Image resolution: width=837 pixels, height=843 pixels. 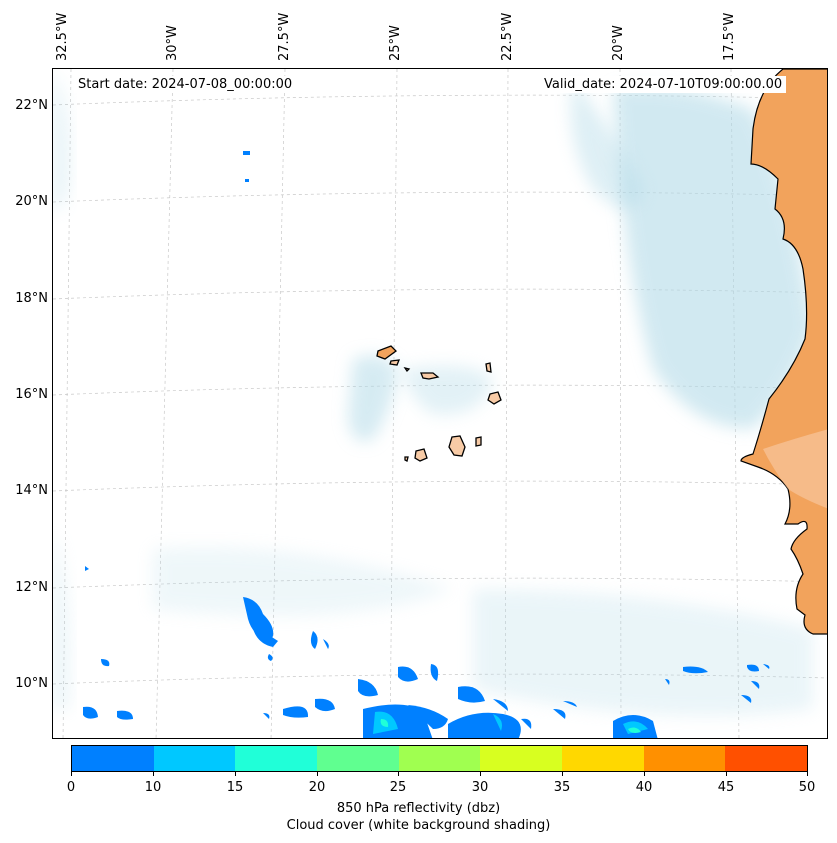 I want to click on colorbar, so click(x=439, y=758).